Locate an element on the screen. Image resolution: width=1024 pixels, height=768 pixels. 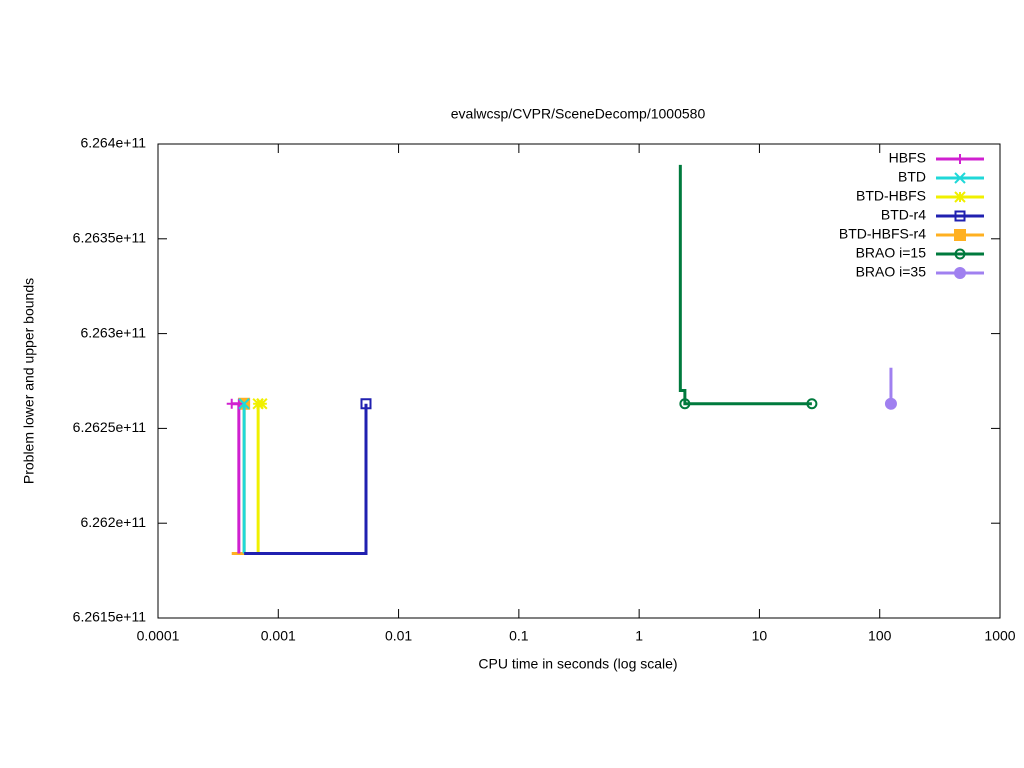
x-tick-label: 100 is located at coordinates (880, 636).